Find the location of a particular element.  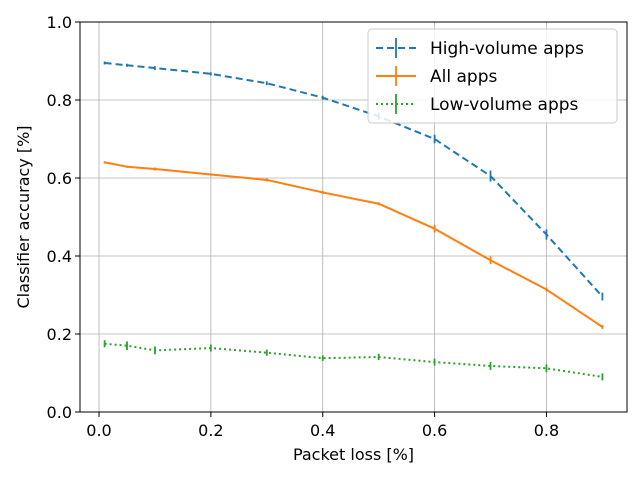

legend-box is located at coordinates (492, 76).